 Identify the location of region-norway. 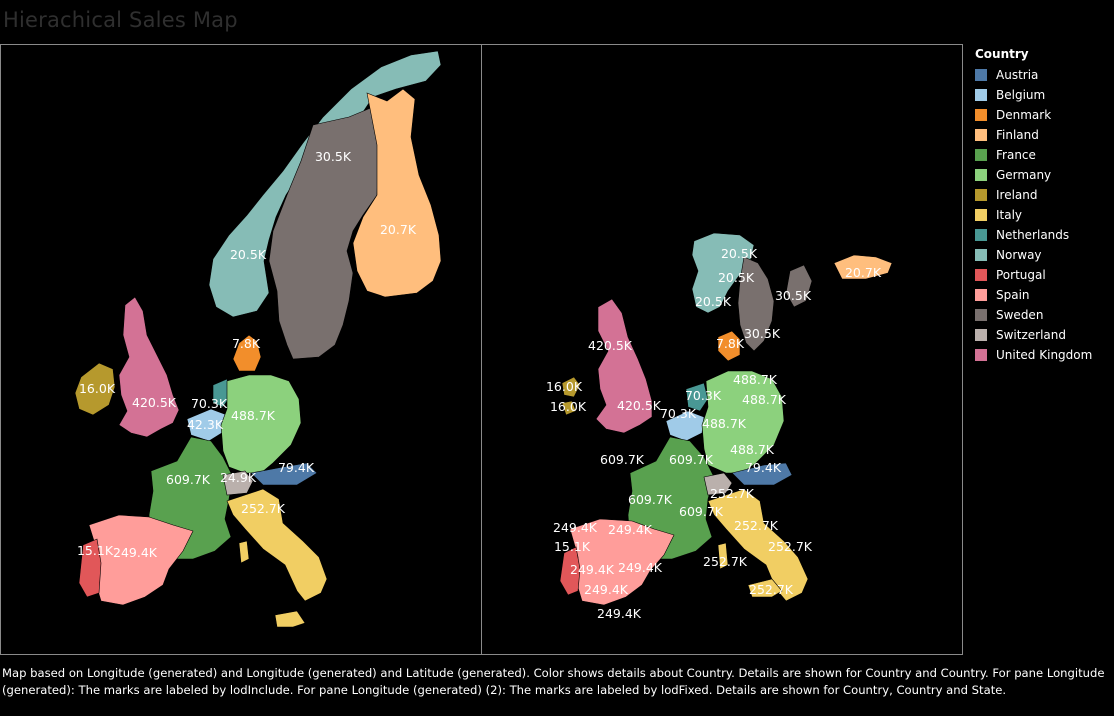
(723, 273).